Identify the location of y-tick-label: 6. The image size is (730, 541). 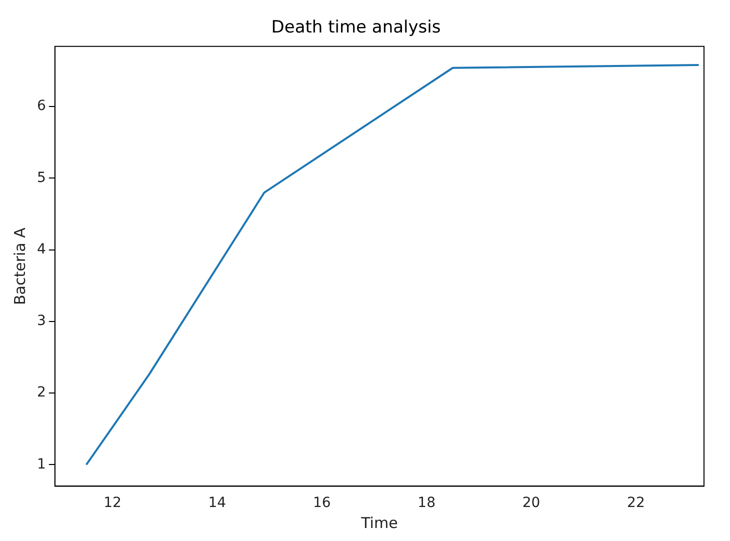
(41, 106).